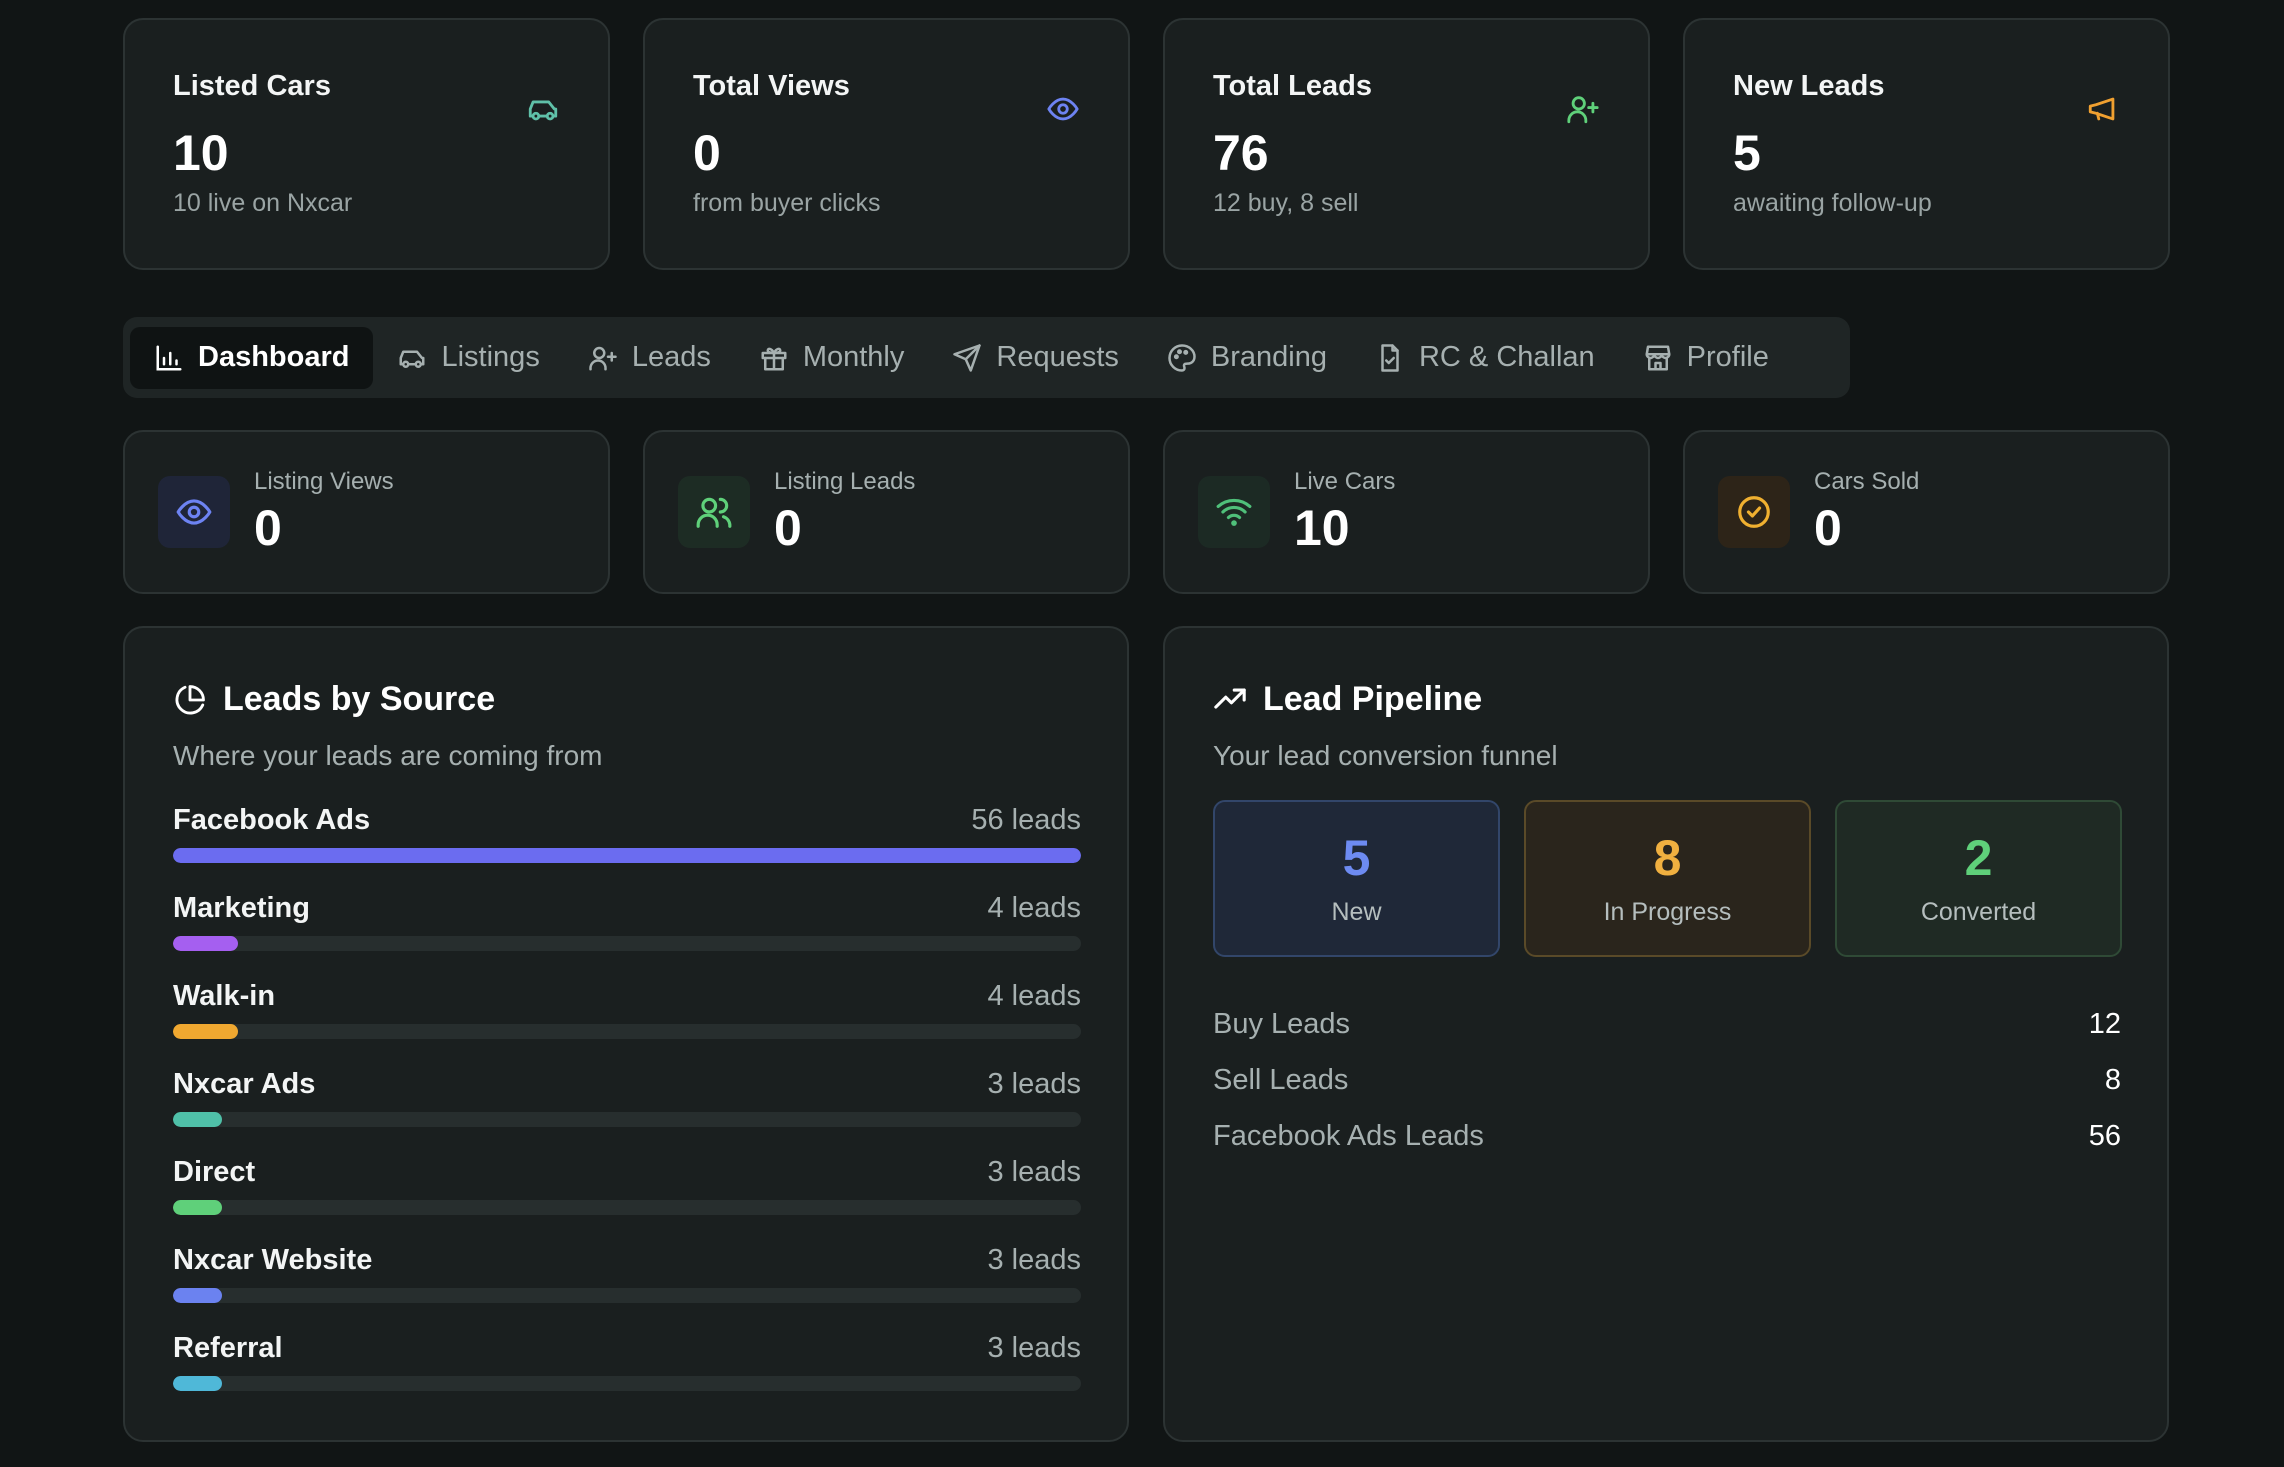 The width and height of the screenshot is (2284, 1467). Describe the element at coordinates (671, 357) in the screenshot. I see `tab-label: Leads` at that location.